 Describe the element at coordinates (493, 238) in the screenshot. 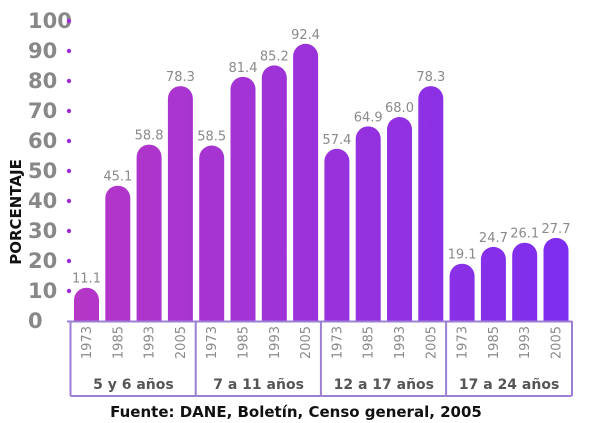

I see `data-label: 24.7` at that location.